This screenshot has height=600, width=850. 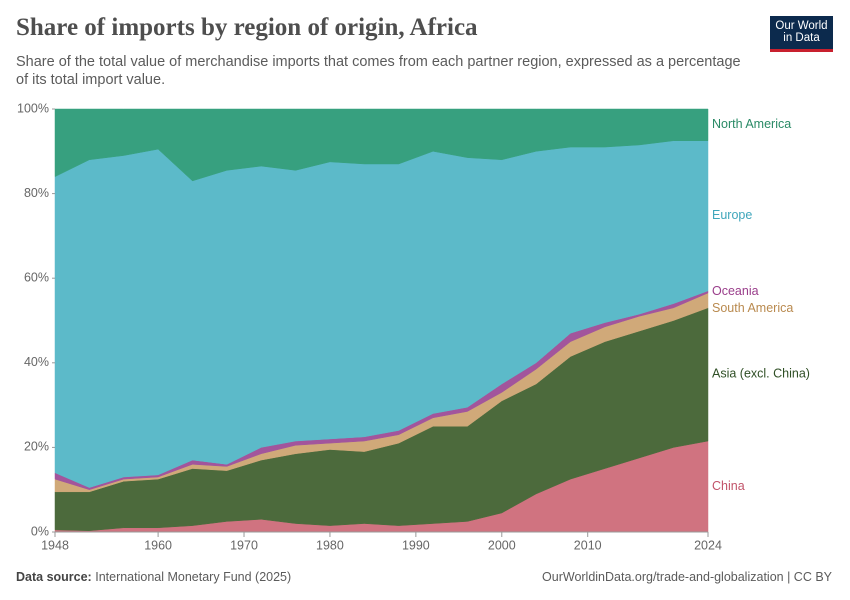 What do you see at coordinates (36, 193) in the screenshot?
I see `y-tick-label: 80%` at bounding box center [36, 193].